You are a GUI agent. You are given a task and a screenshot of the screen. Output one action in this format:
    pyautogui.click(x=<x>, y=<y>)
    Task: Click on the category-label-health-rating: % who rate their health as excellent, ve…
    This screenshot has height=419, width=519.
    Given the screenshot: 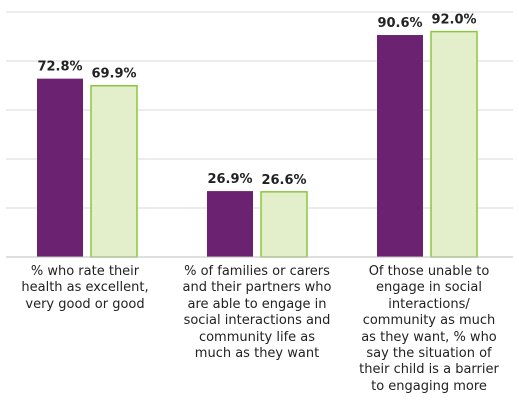 What is the action you would take?
    pyautogui.click(x=85, y=288)
    